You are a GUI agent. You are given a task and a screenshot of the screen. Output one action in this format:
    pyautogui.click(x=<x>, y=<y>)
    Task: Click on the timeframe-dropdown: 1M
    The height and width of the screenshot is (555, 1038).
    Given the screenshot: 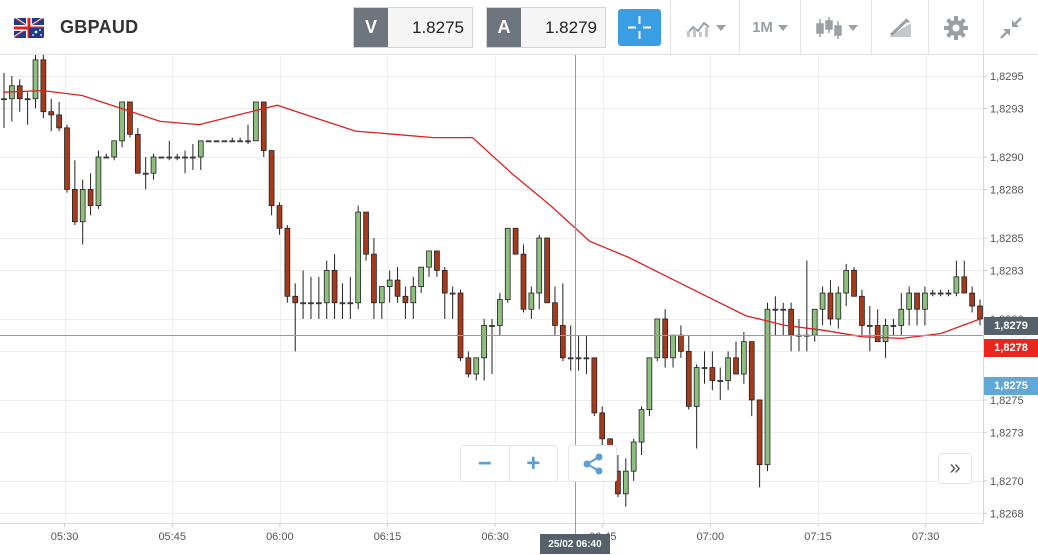 What is the action you would take?
    pyautogui.click(x=770, y=27)
    